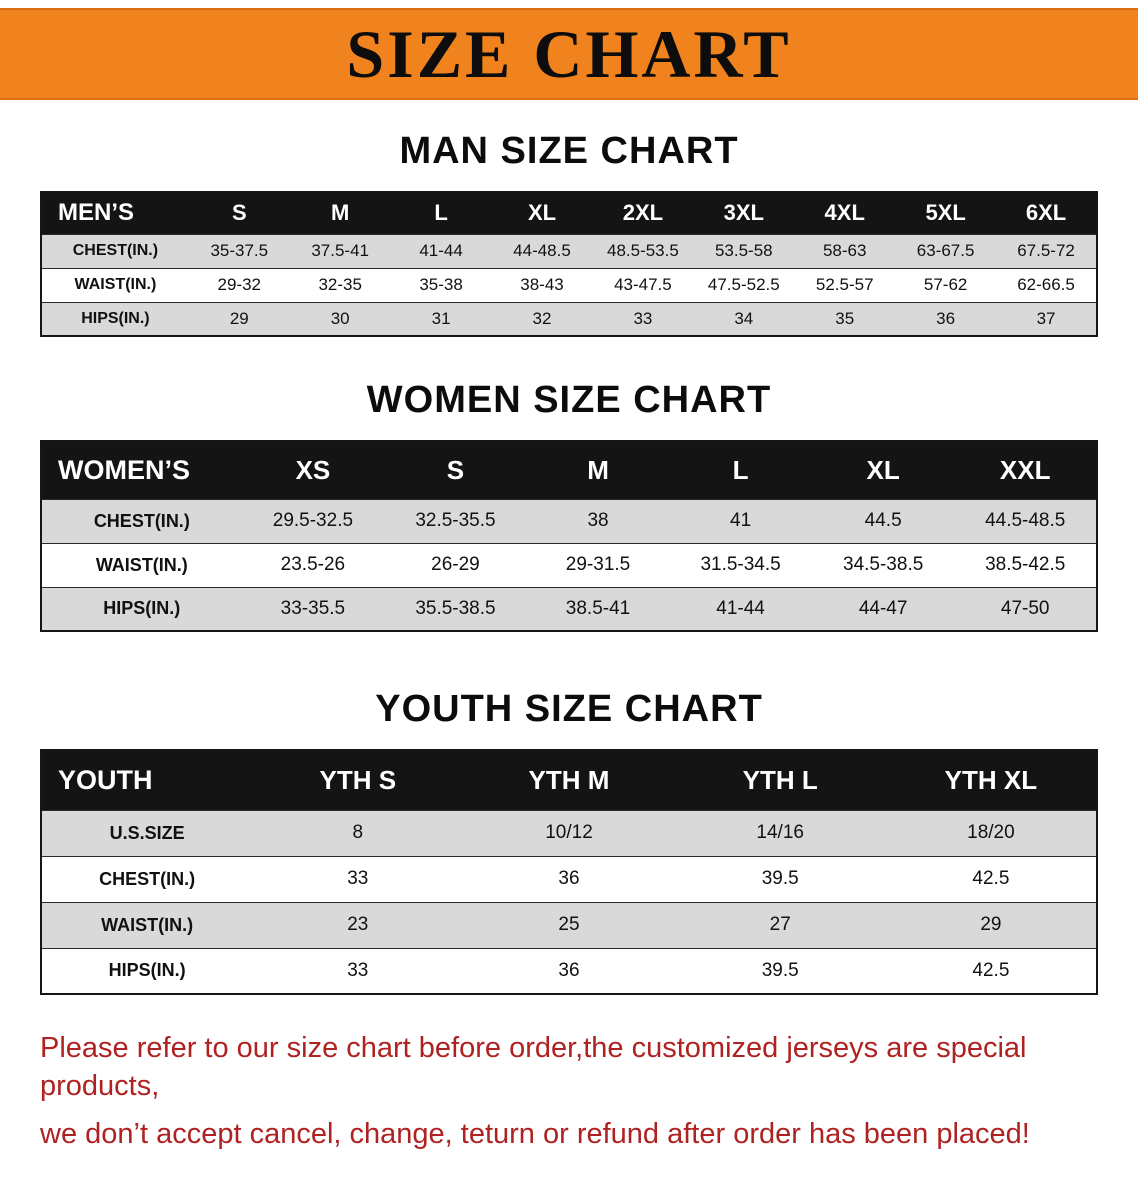 The width and height of the screenshot is (1138, 1183). Describe the element at coordinates (239, 250) in the screenshot. I see `size-value: 35-37.5` at that location.